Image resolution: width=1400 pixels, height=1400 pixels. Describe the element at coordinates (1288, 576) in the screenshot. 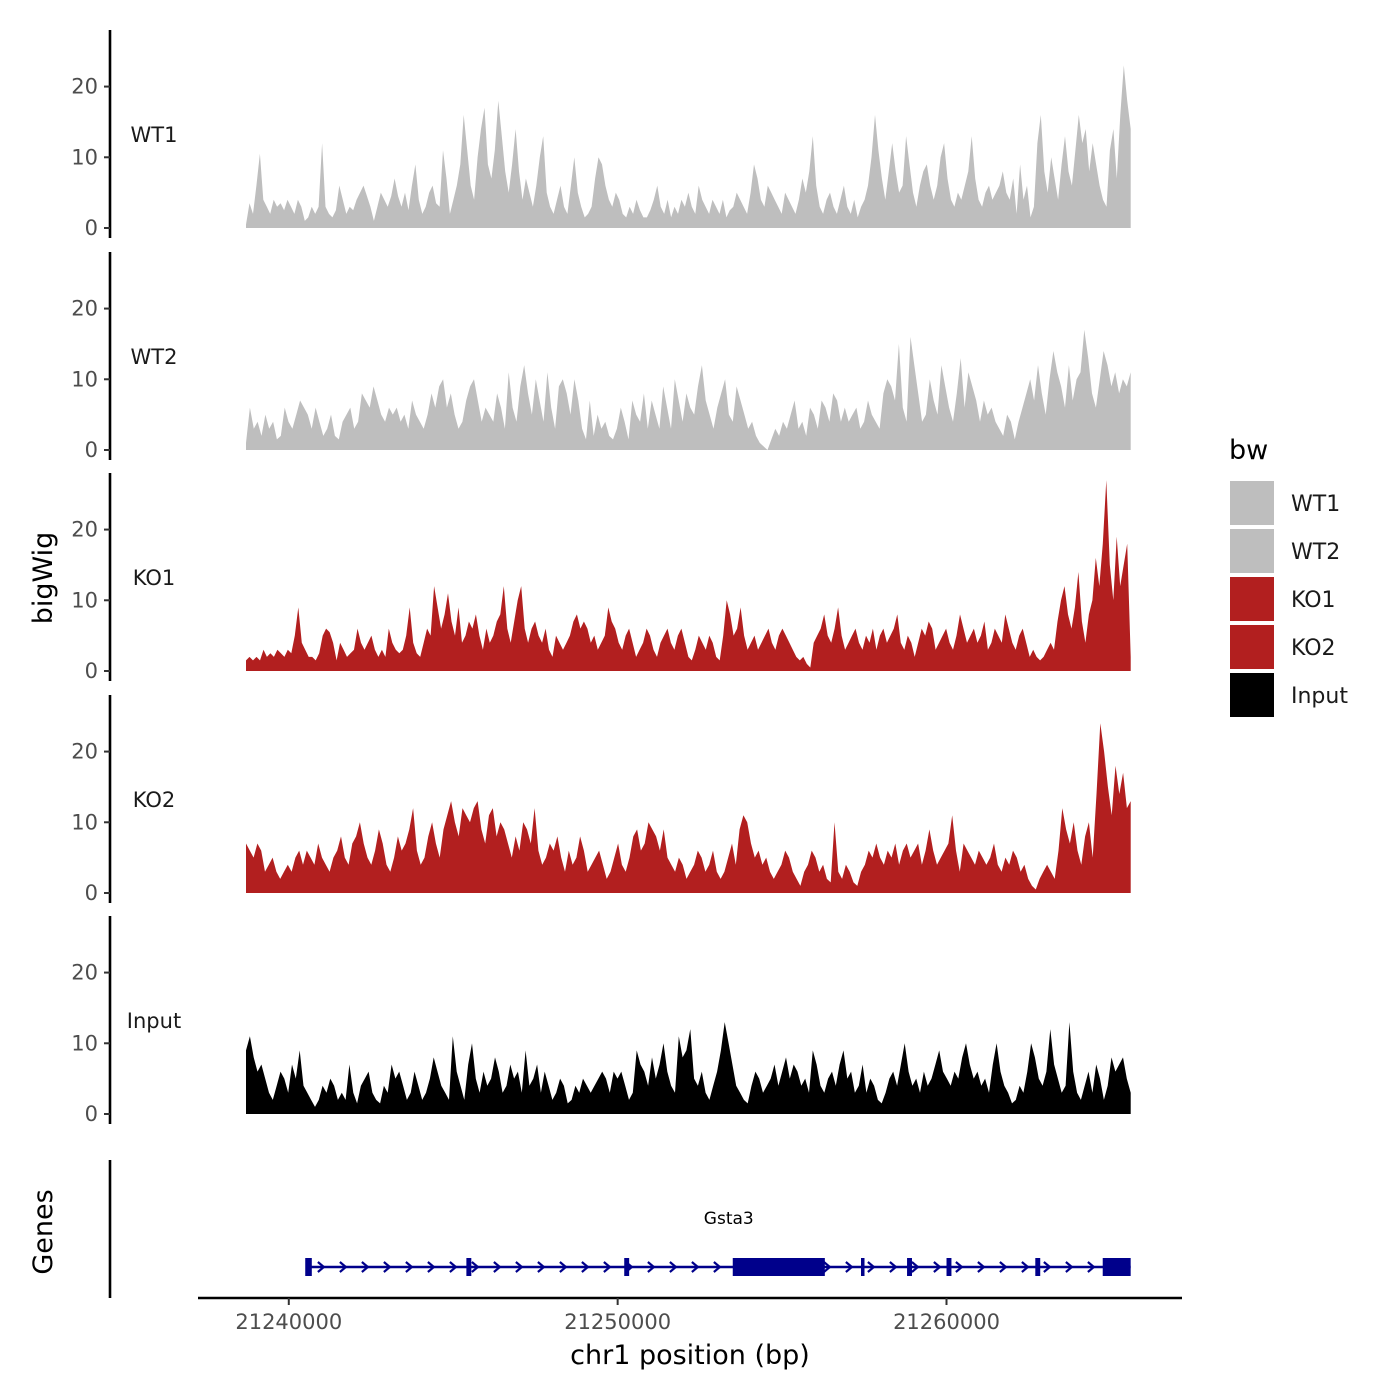

I see `legend: bw WT1 WT2 KO1 KO2 Input` at that location.